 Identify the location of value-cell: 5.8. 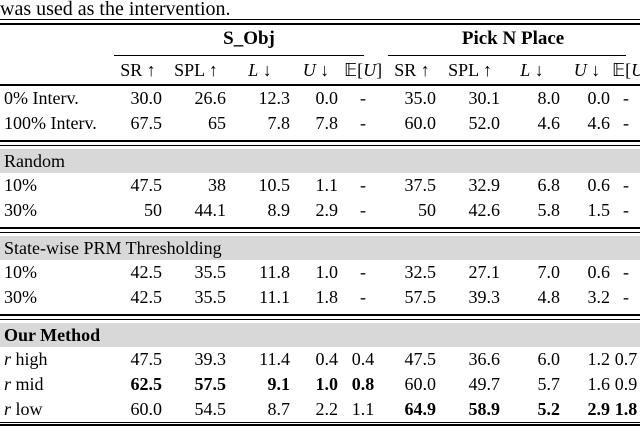
(549, 210).